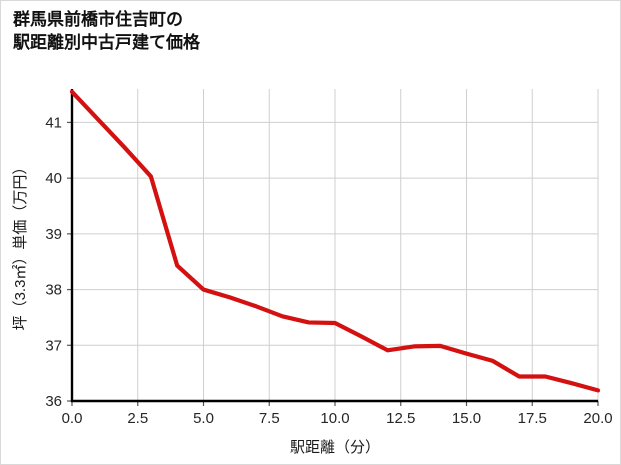  What do you see at coordinates (53, 122) in the screenshot?
I see `y-tick-label: 41` at bounding box center [53, 122].